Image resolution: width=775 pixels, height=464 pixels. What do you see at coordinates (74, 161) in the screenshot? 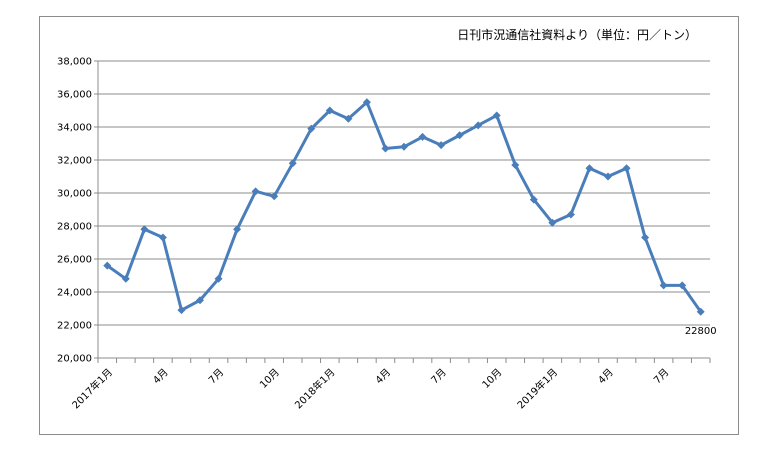
I see `y-tick-label: 32,000` at bounding box center [74, 161].